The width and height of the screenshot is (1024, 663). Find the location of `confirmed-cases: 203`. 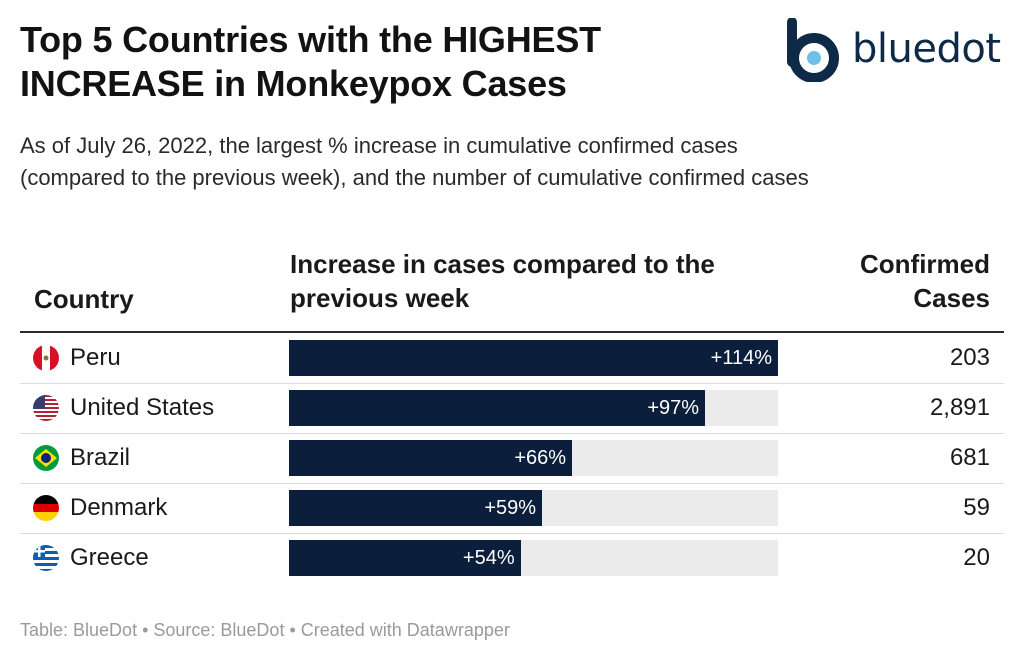

confirmed-cases: 203 is located at coordinates (969, 357).